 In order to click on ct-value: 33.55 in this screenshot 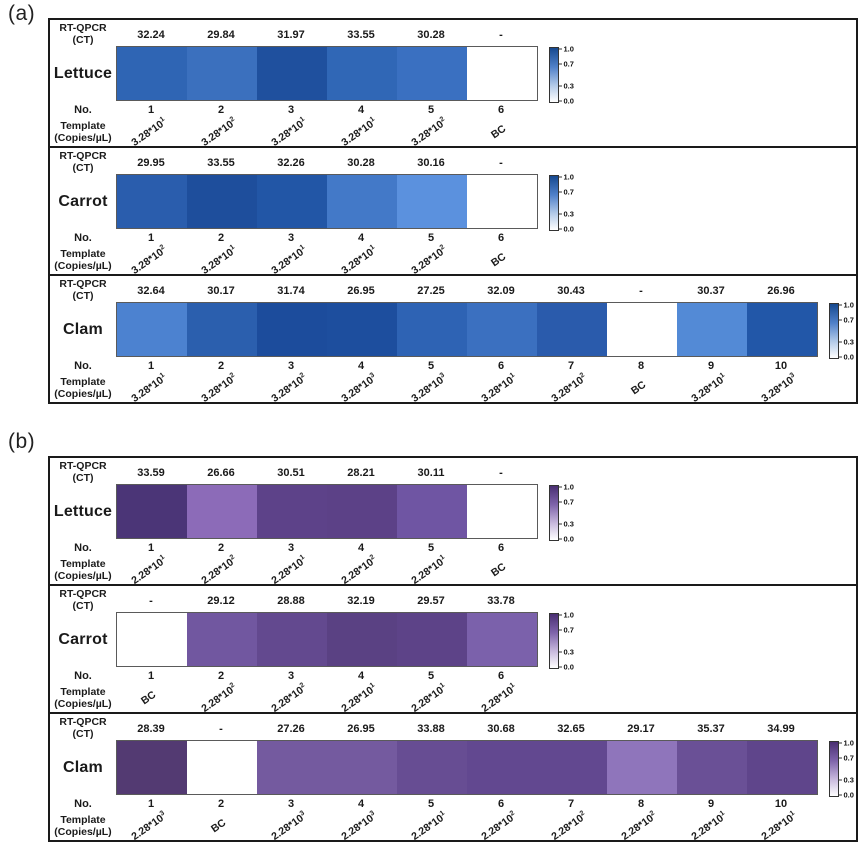, I will do `click(221, 163)`.